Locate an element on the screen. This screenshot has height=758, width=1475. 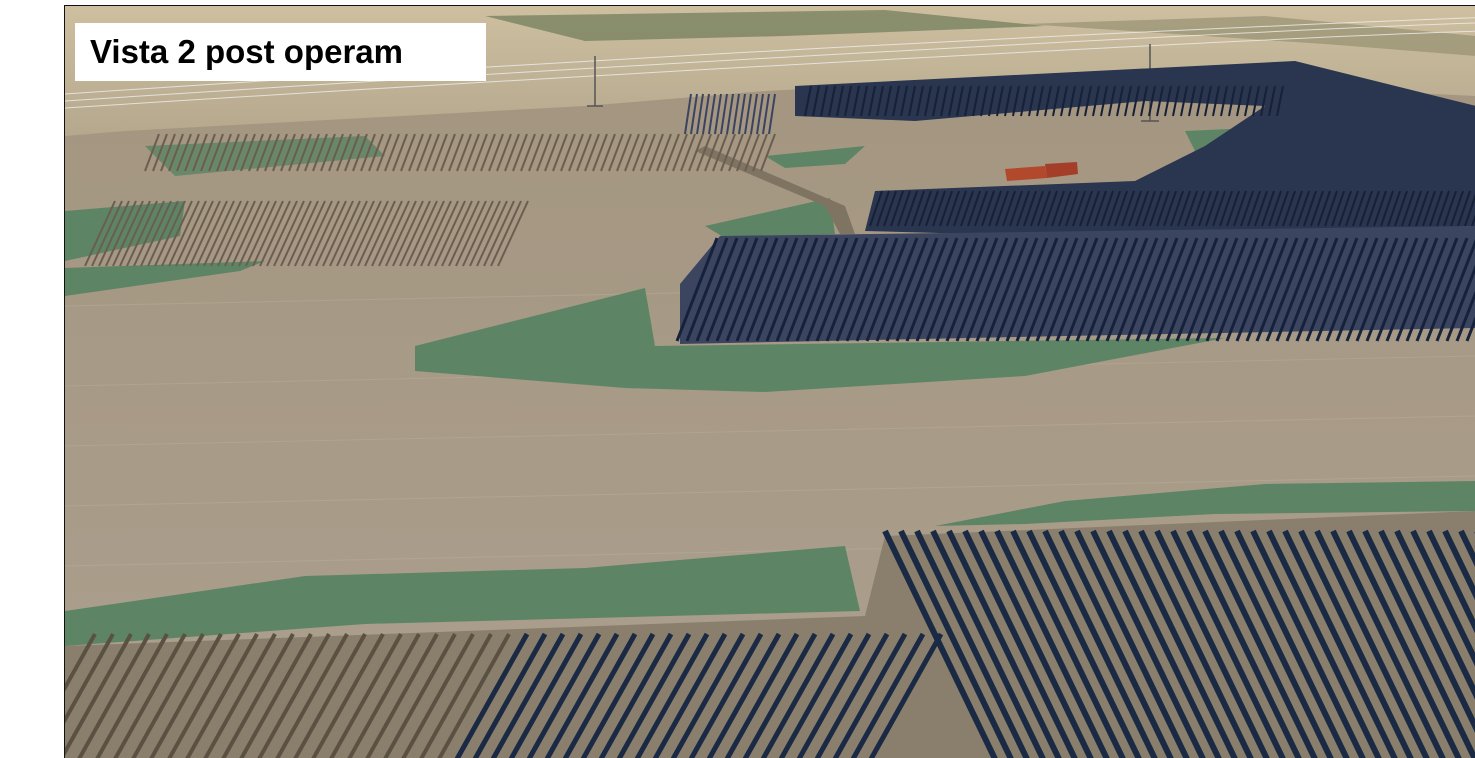
solar-array-middle-right is located at coordinates (1075, 285).